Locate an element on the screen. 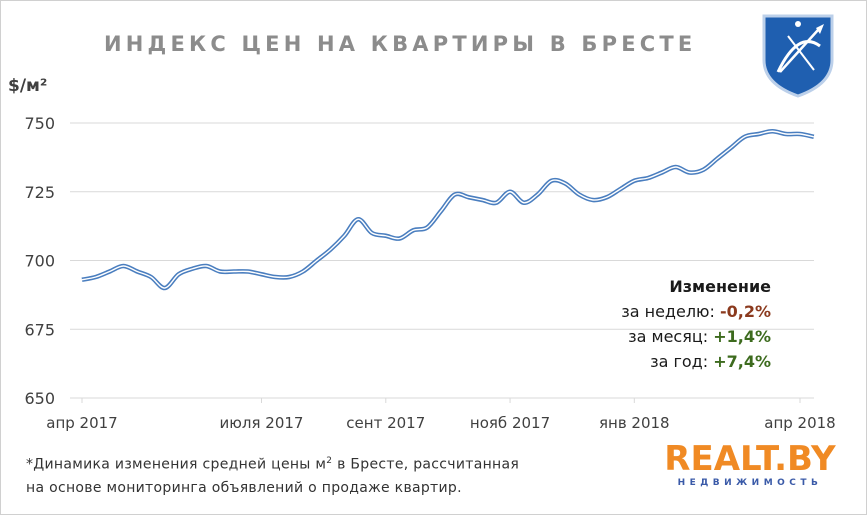 Image resolution: width=867 pixels, height=515 pixels. y-tick-label: 650 is located at coordinates (39, 398).